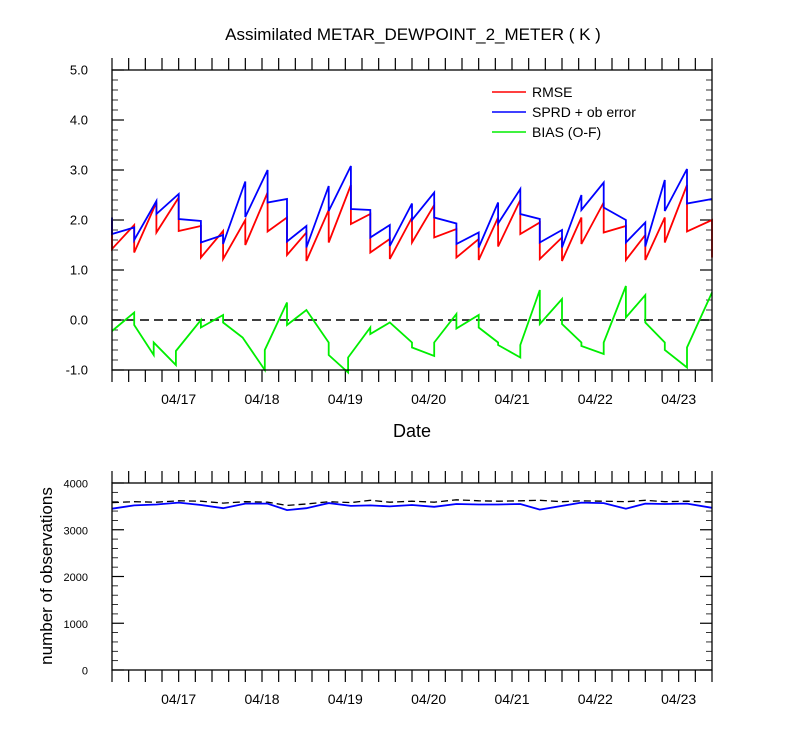  Describe the element at coordinates (76, 531) in the screenshot. I see `y-tick-label: 3000` at that location.